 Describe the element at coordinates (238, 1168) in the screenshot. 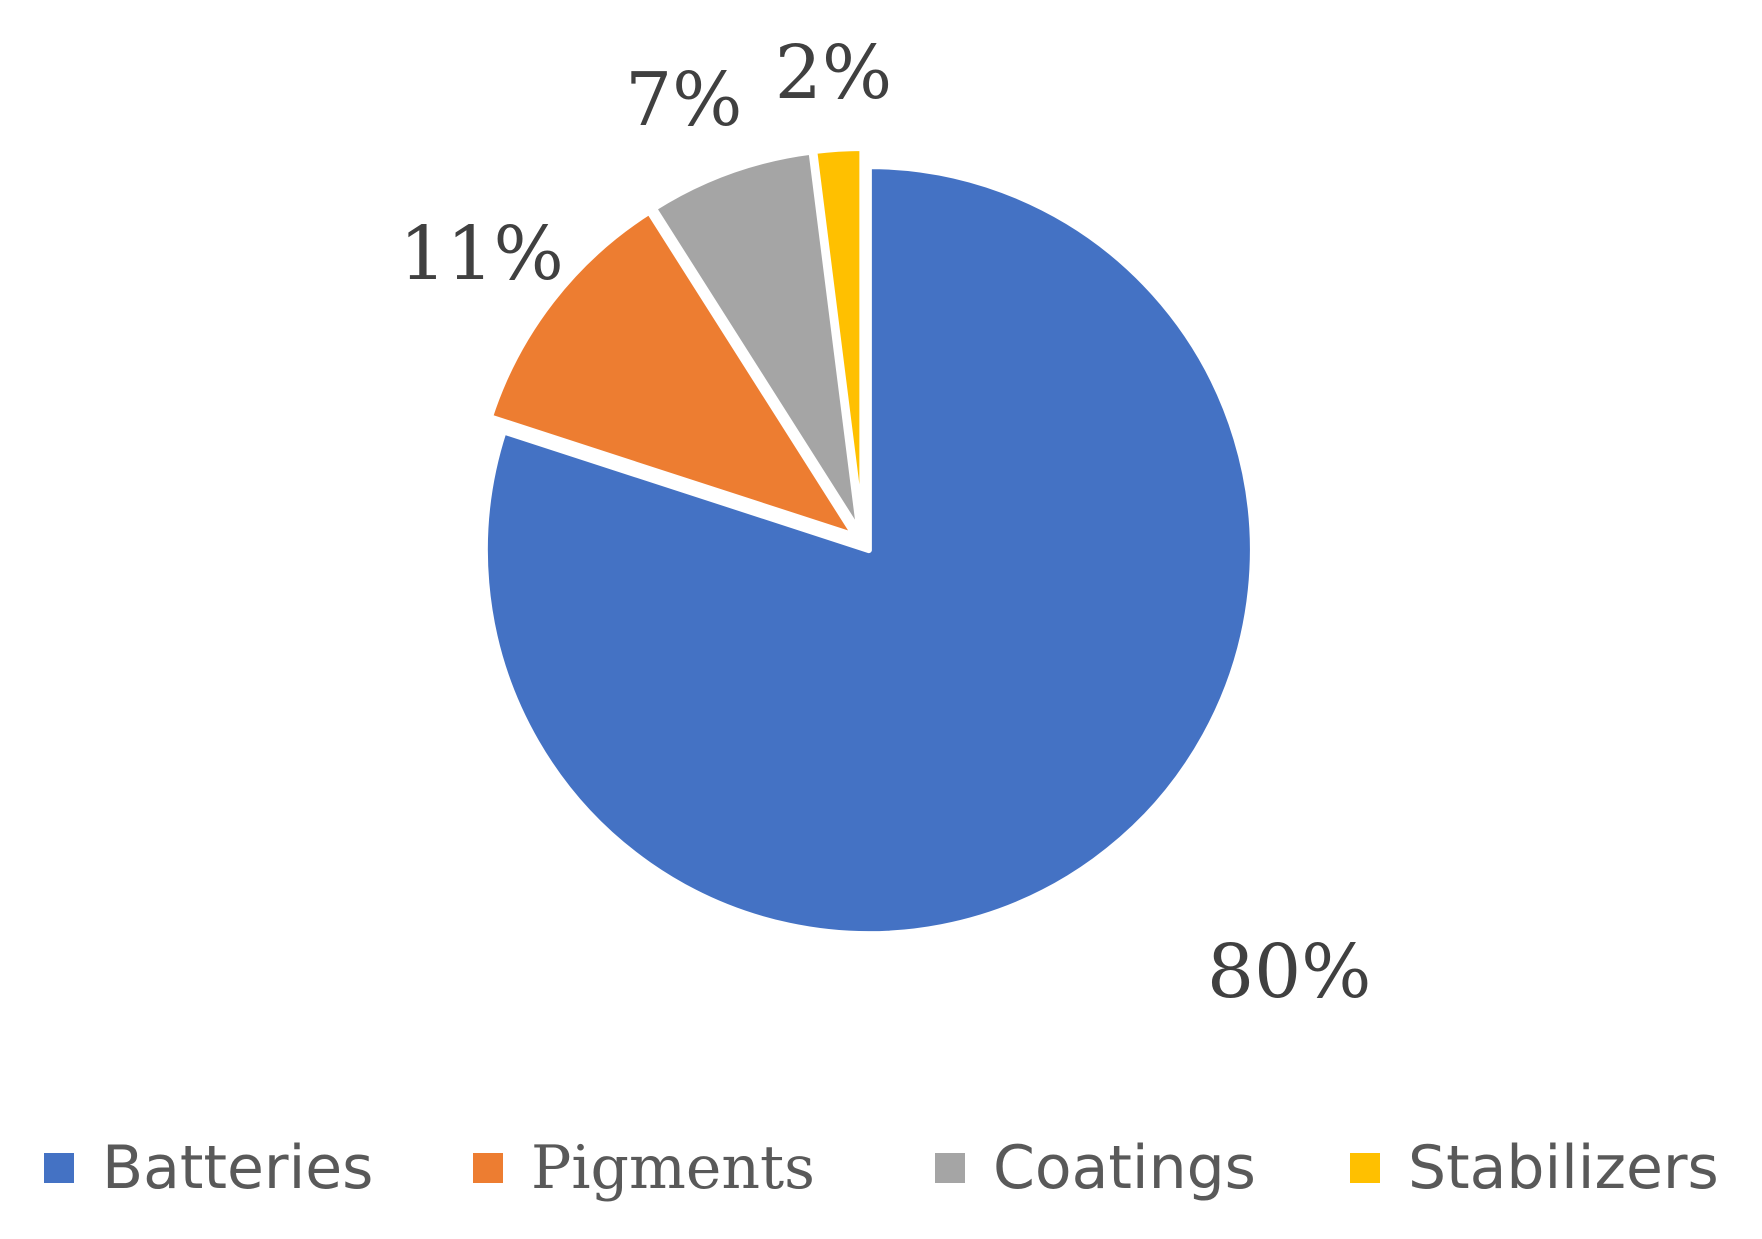

I see `legend-label-batteries: Batteries` at that location.